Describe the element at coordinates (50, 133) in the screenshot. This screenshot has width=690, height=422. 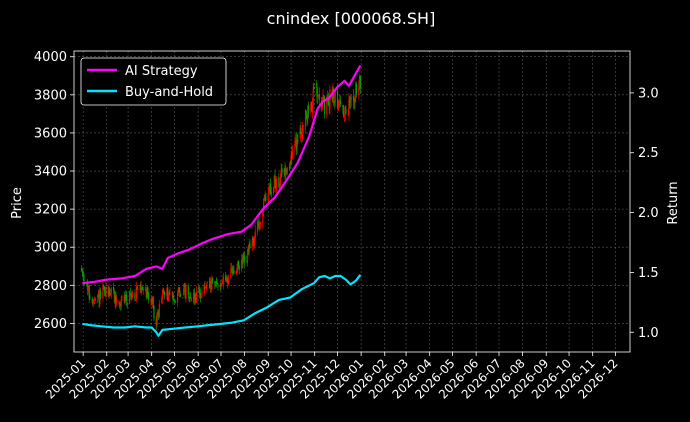
I see `y-tick-label-left: 3600` at that location.